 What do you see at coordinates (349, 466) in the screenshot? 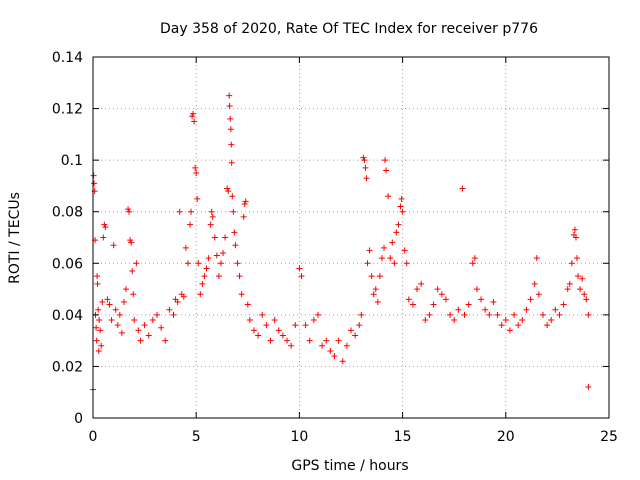
I see `x-axis-title: GPS time / hours` at bounding box center [349, 466].